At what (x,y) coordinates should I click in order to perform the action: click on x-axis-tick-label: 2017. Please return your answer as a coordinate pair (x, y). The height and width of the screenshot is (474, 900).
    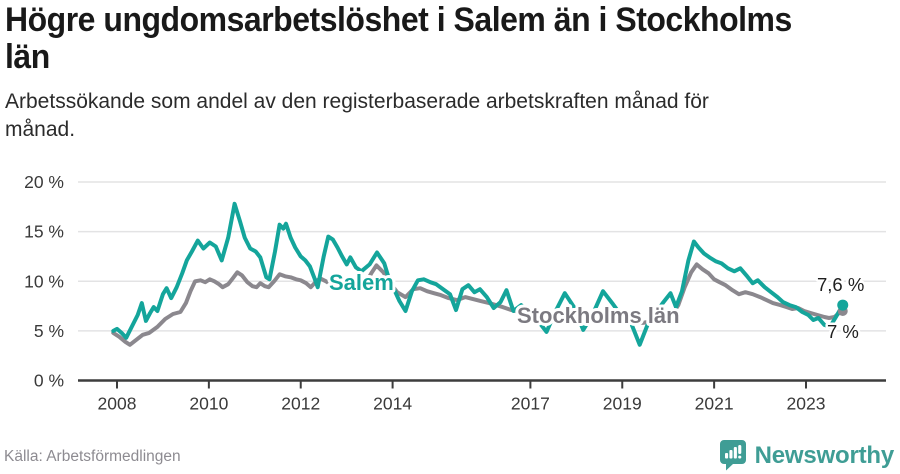
    Looking at the image, I should click on (530, 404).